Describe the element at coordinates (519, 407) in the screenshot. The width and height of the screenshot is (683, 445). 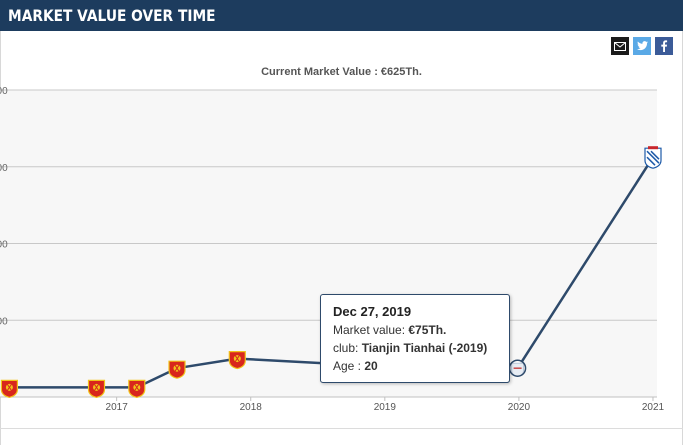
I see `x-tick-label: 2020` at that location.